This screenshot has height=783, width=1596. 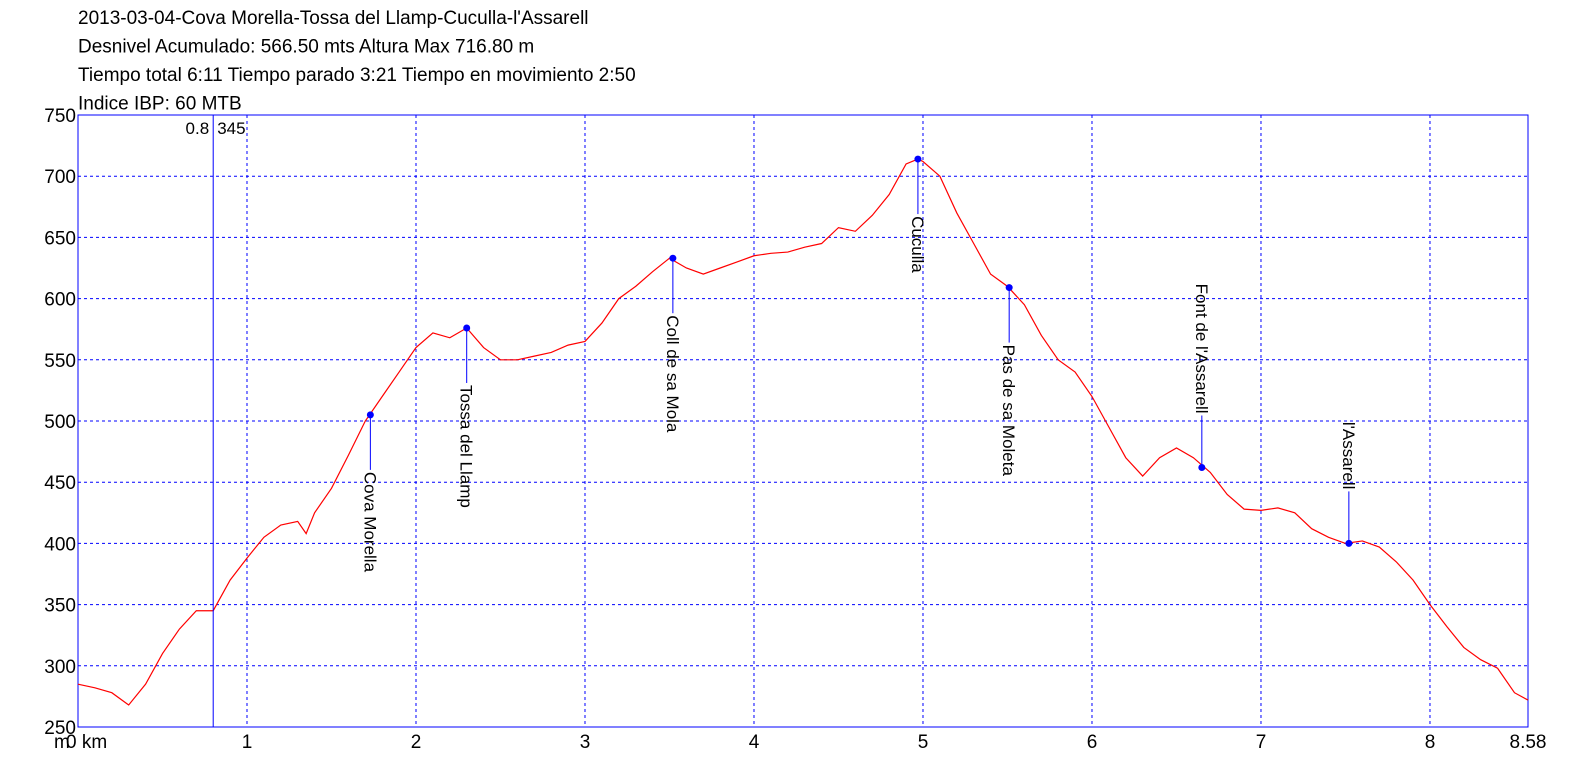 What do you see at coordinates (60, 177) in the screenshot?
I see `y-tick-label: 700` at bounding box center [60, 177].